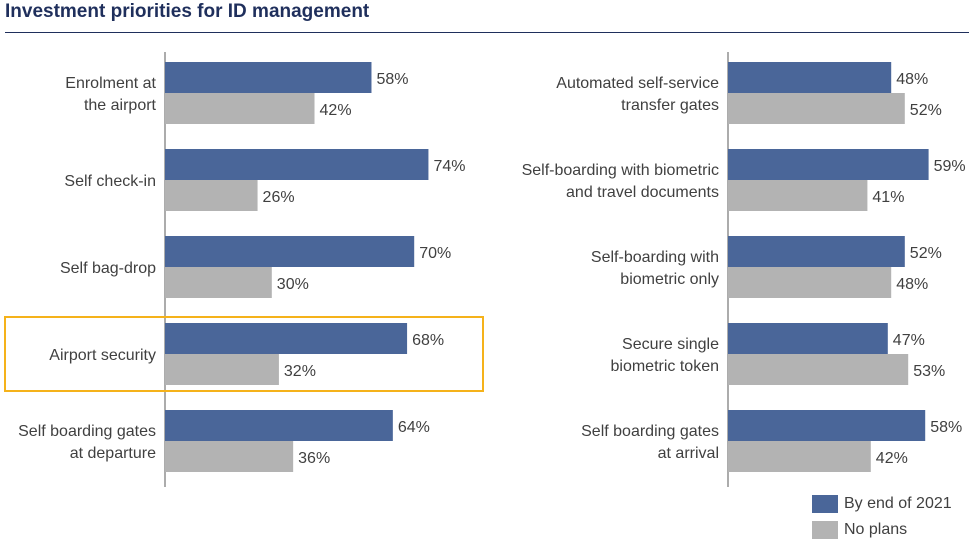 This screenshot has height=545, width=974. Describe the element at coordinates (909, 340) in the screenshot. I see `data-label: 47%` at that location.